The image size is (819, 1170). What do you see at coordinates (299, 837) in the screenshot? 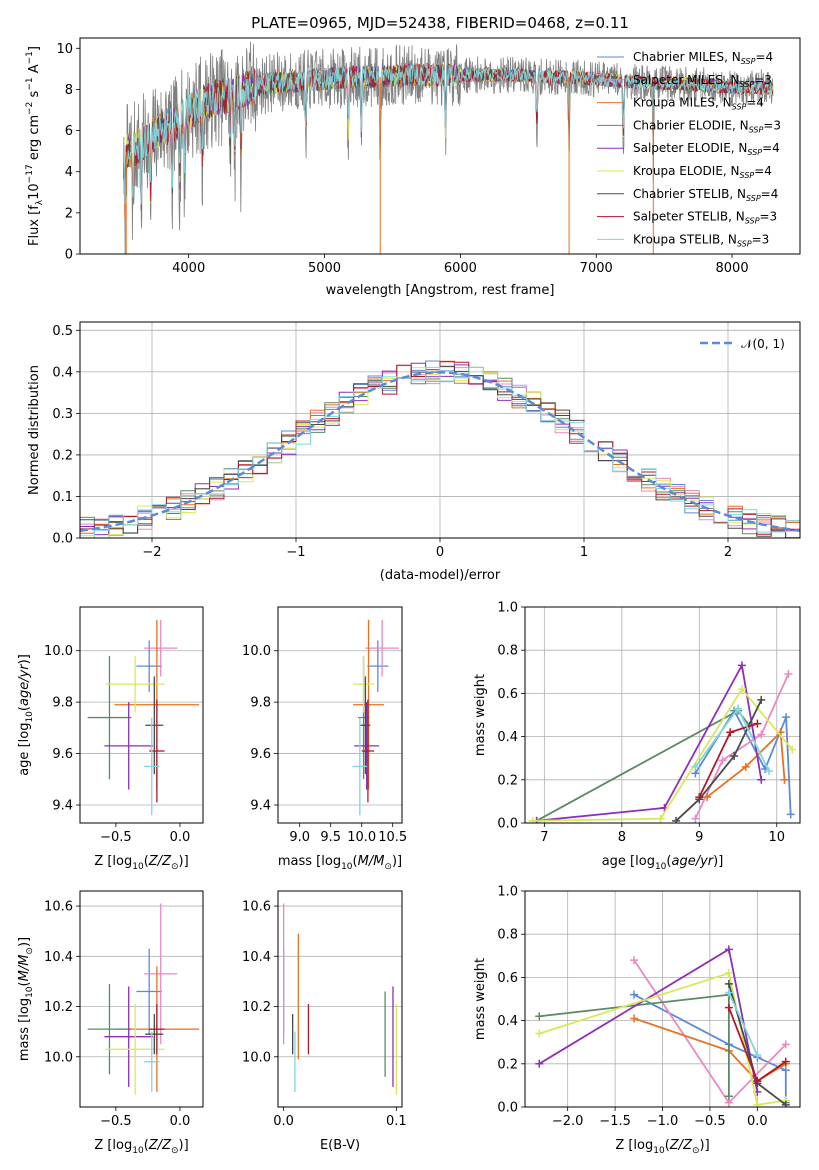
I see `x-tick-label: 9.0` at bounding box center [299, 837].